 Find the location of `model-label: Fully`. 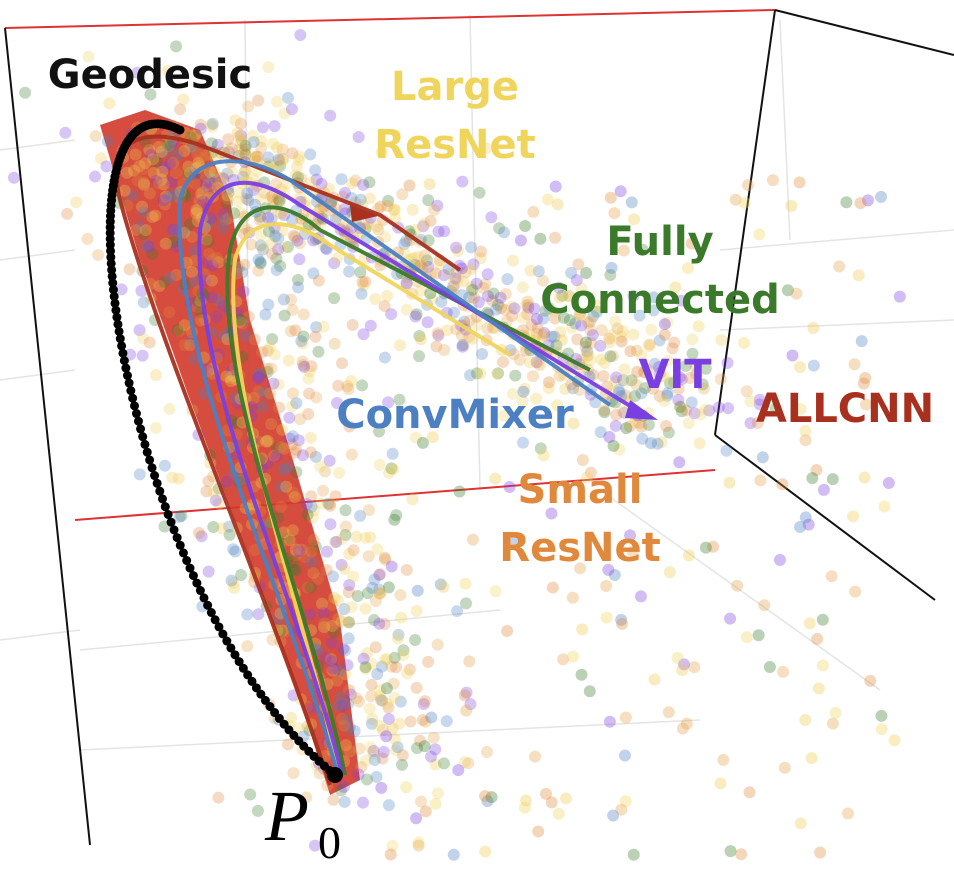

model-label: Fully is located at coordinates (659, 242).